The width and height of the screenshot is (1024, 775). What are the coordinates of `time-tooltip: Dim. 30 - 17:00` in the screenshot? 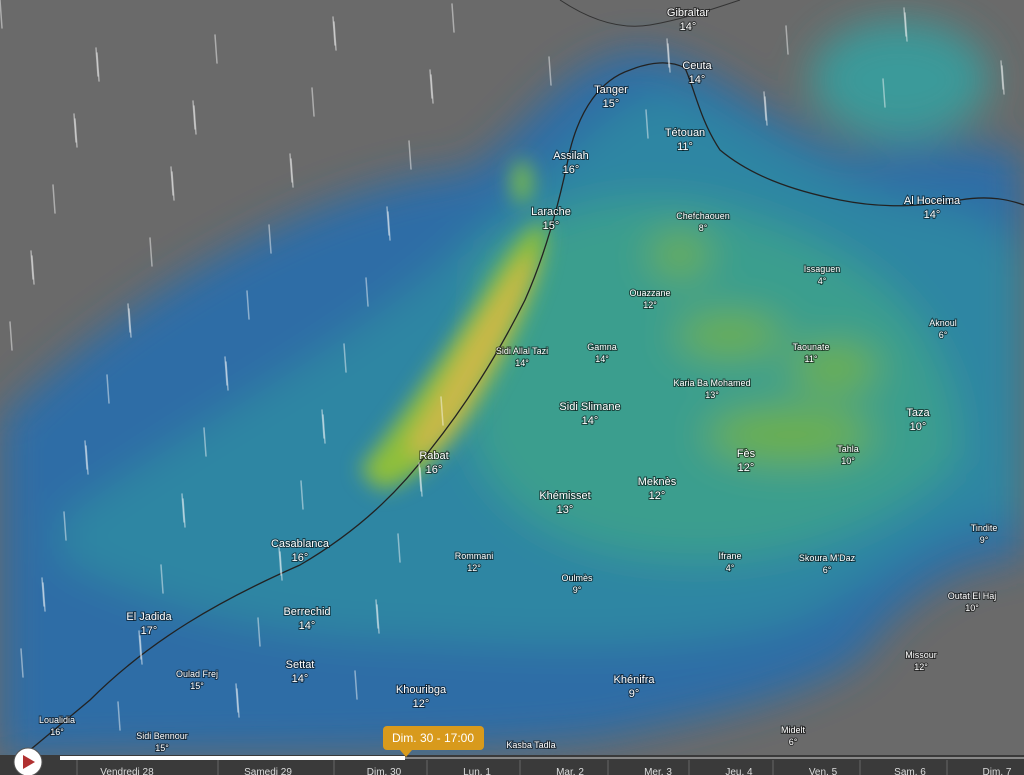 It's located at (433, 741).